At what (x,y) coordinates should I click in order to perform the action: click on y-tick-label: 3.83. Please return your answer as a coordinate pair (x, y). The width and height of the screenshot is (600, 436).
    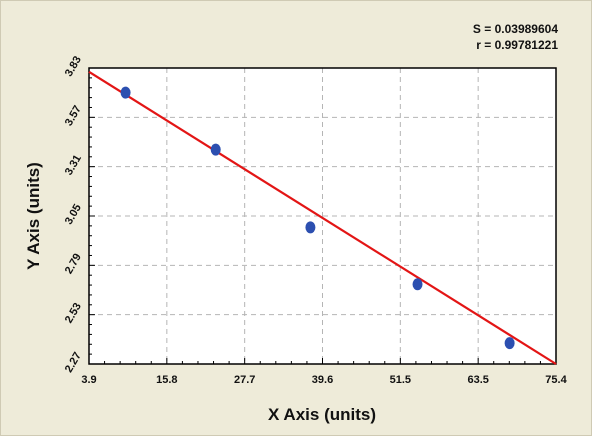
    Looking at the image, I should click on (73, 66).